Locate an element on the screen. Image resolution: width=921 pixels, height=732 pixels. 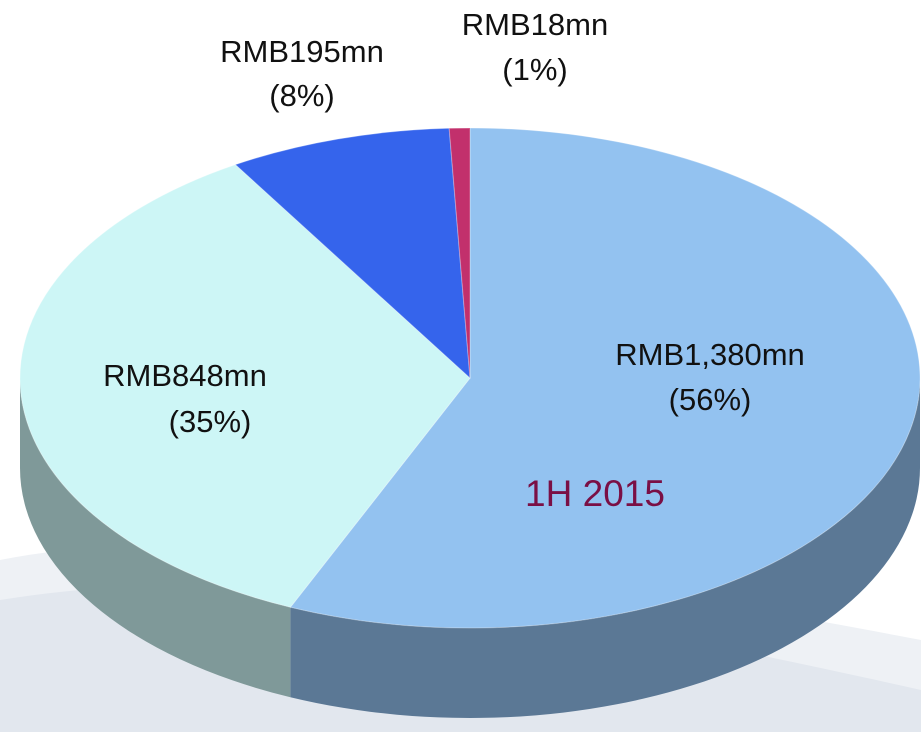
value-label: RMB195mn is located at coordinates (302, 51).